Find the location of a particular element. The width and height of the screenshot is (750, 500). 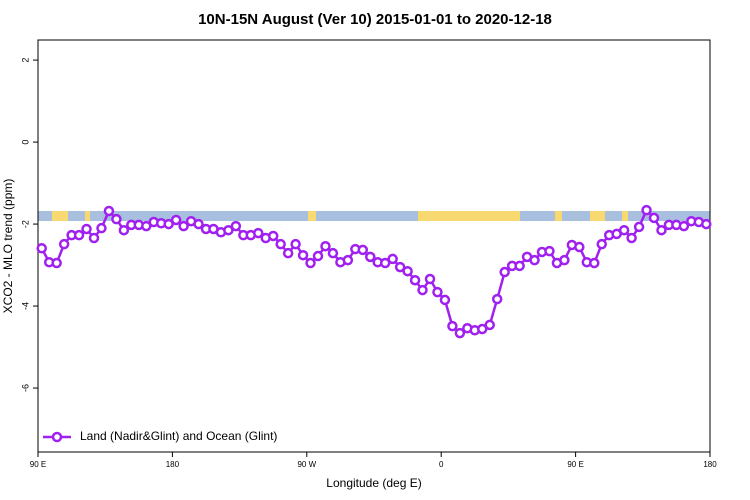

x-tick-label: 90 W is located at coordinates (306, 464).